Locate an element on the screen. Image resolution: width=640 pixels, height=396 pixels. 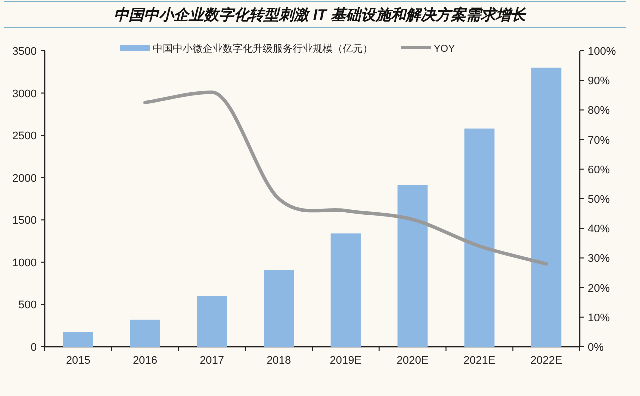
y2-tick-label: 0% is located at coordinates (596, 348).